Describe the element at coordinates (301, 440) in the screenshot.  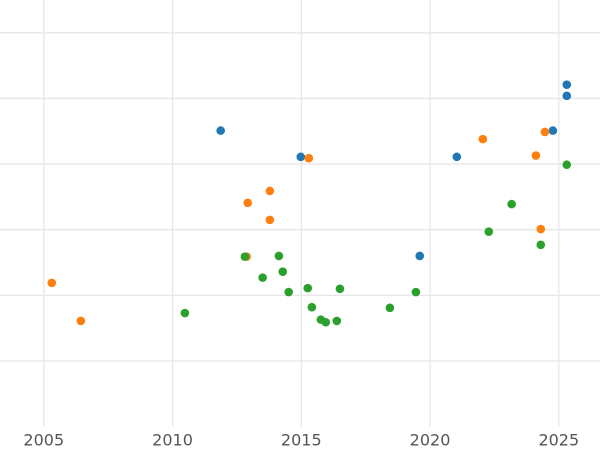
I see `x-tick-label: 2015` at that location.